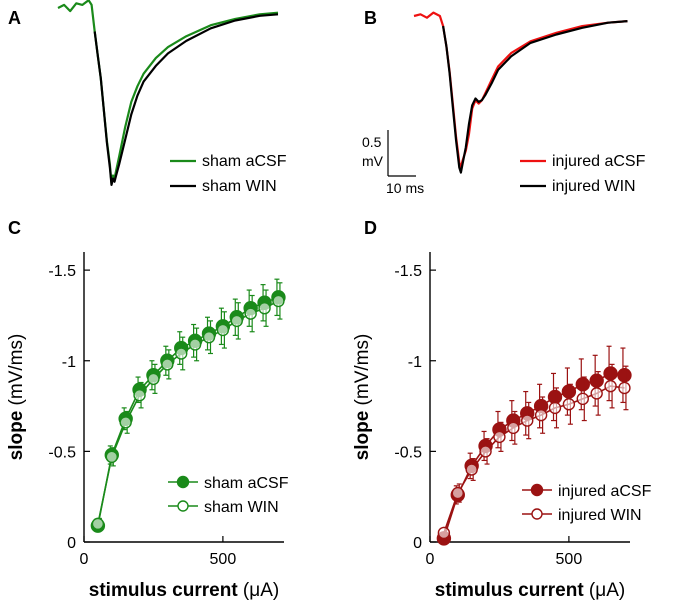  I want to click on trace-sham-acsf, so click(168, 92).